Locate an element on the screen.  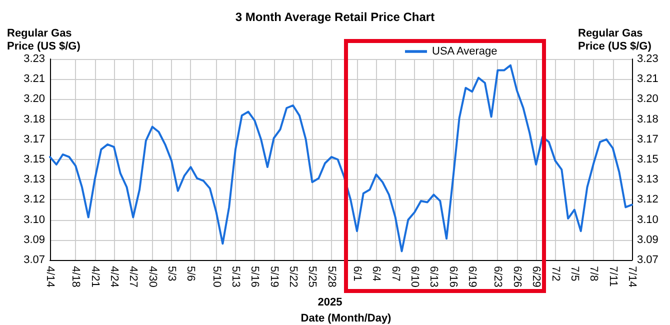
x-tick-label: 5/25 is located at coordinates (312, 277).